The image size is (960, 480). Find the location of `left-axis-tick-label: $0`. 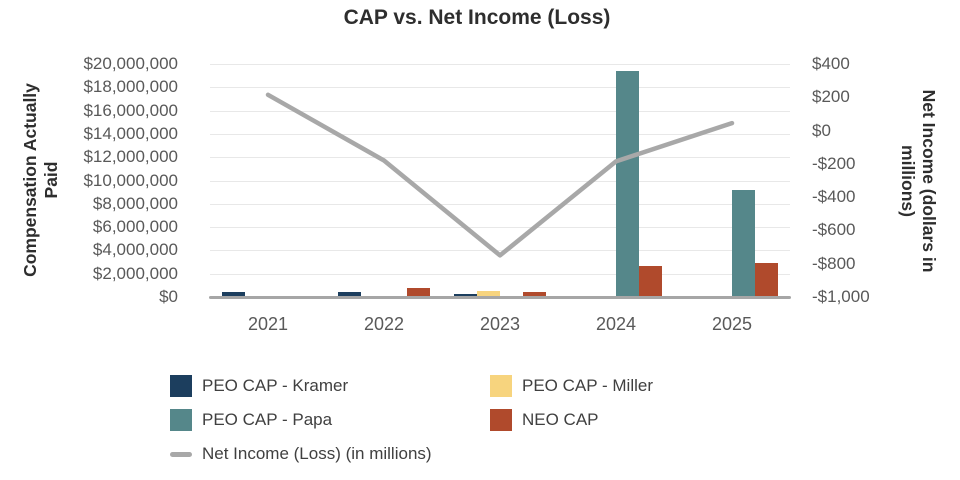

left-axis-tick-label: $0 is located at coordinates (168, 296).